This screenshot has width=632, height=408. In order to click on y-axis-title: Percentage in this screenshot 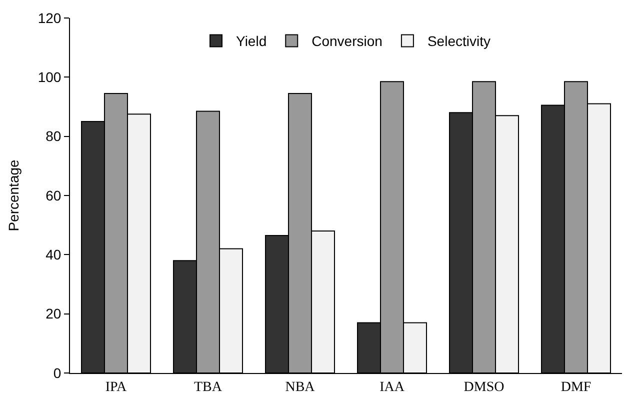, I will do `click(13, 195)`.